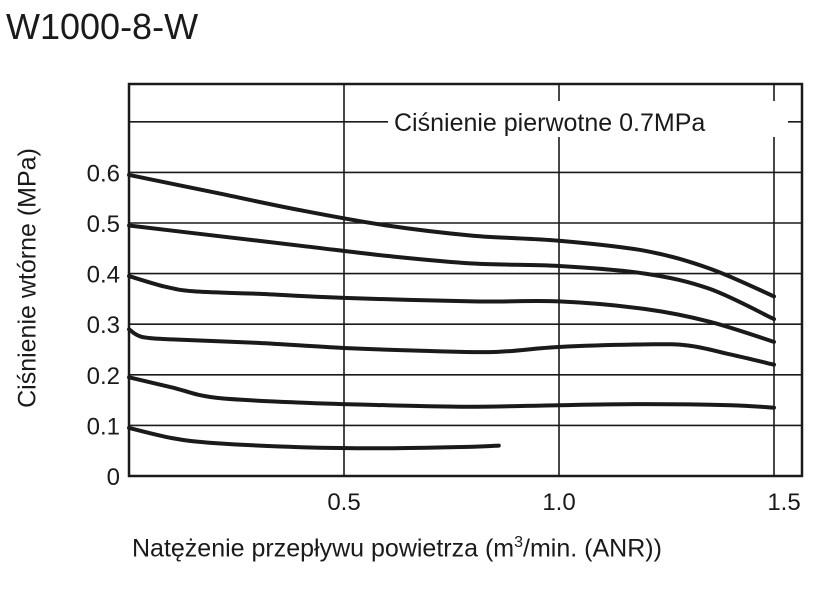  Describe the element at coordinates (783, 502) in the screenshot. I see `x-tick-label: 1.5` at that location.